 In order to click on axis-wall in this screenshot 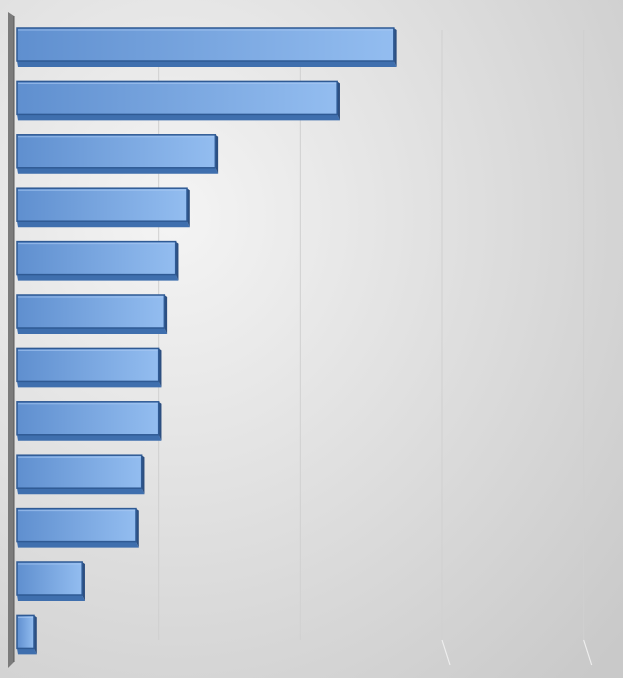, I will do `click(11, 340)`.